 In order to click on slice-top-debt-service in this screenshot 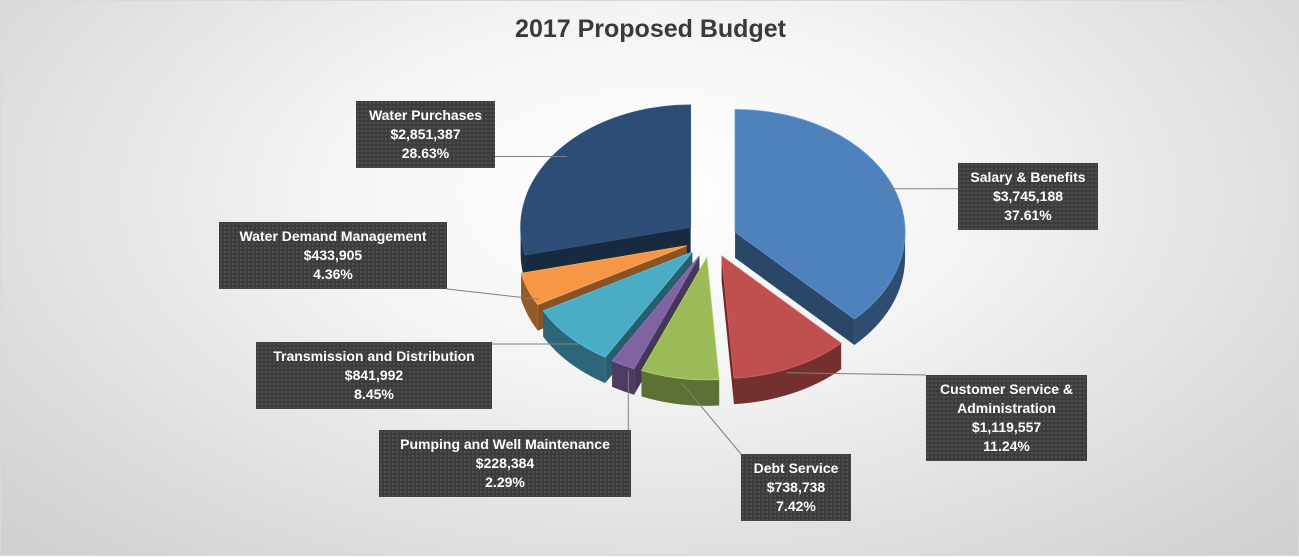, I will do `click(680, 318)`.